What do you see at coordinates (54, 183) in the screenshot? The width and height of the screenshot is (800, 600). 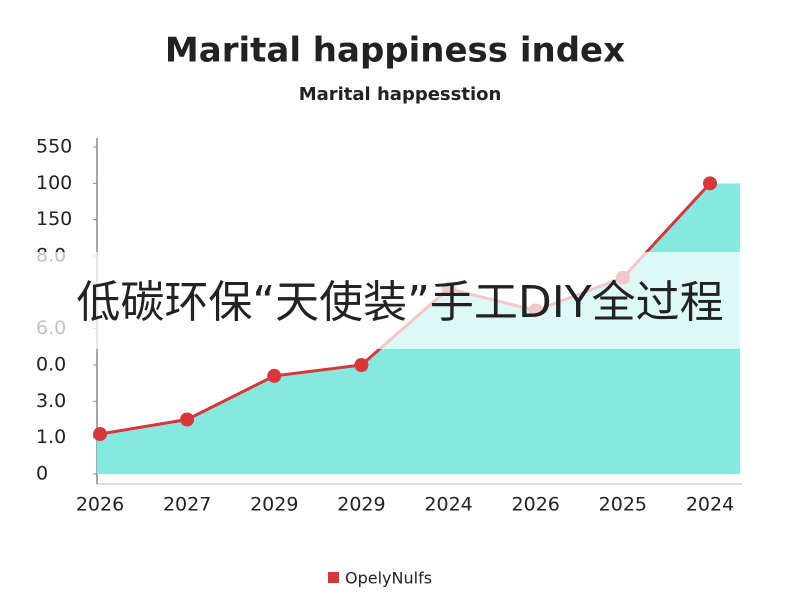 I see `y-tick-label: 100` at bounding box center [54, 183].